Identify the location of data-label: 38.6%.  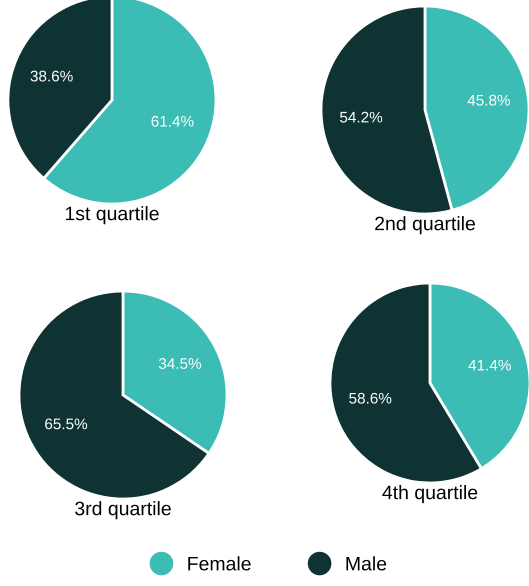
(51, 76).